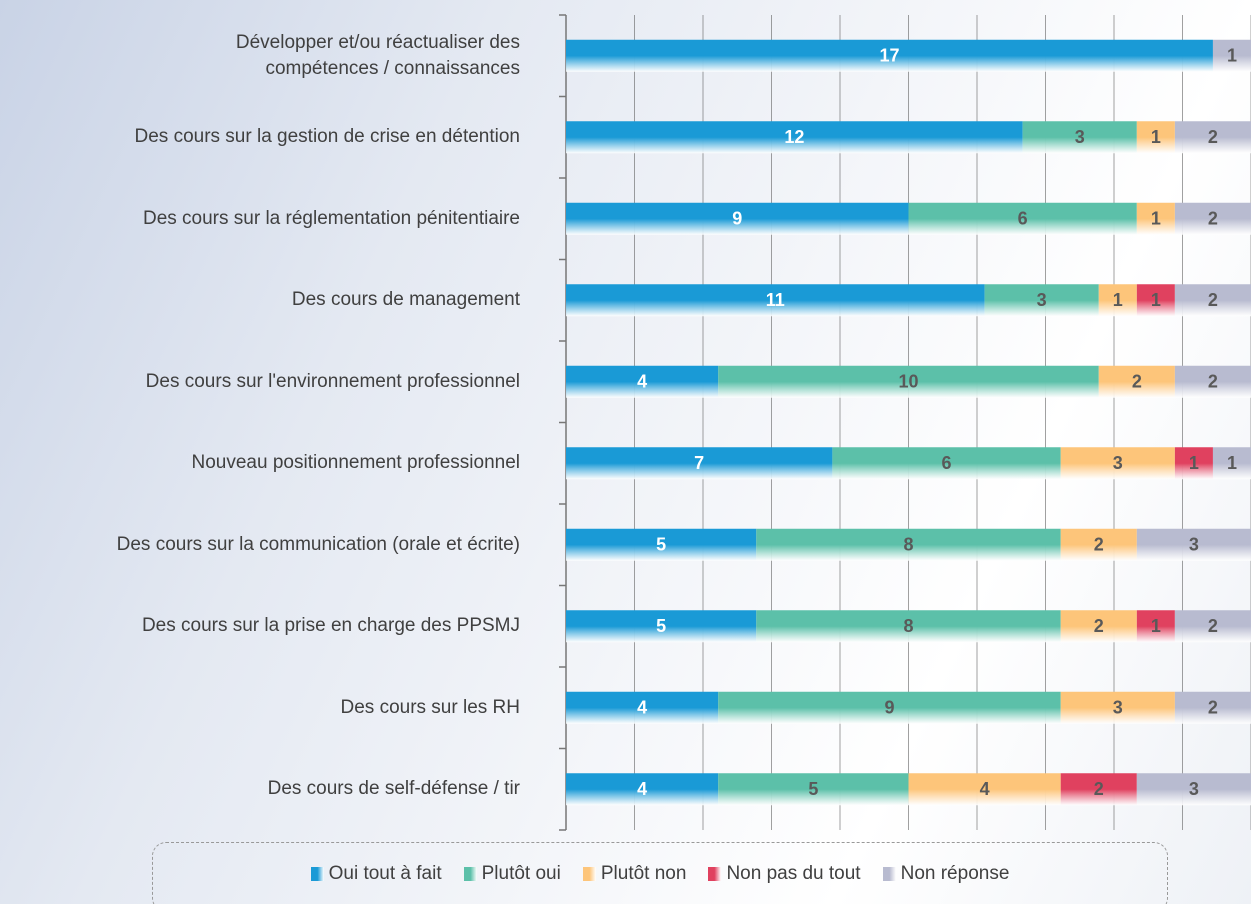 The width and height of the screenshot is (1251, 904). I want to click on legend-label: Plutôt oui, so click(521, 873).